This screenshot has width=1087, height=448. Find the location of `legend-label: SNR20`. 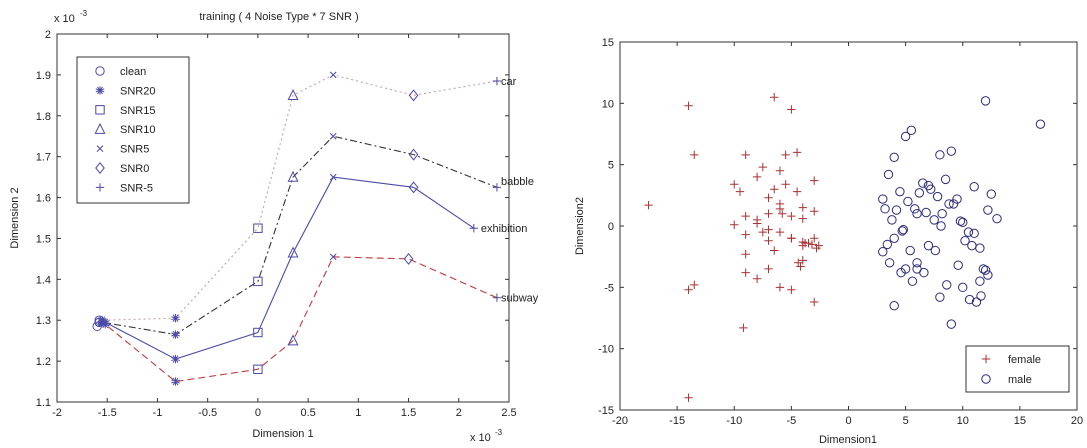

legend-label: SNR20 is located at coordinates (137, 91).